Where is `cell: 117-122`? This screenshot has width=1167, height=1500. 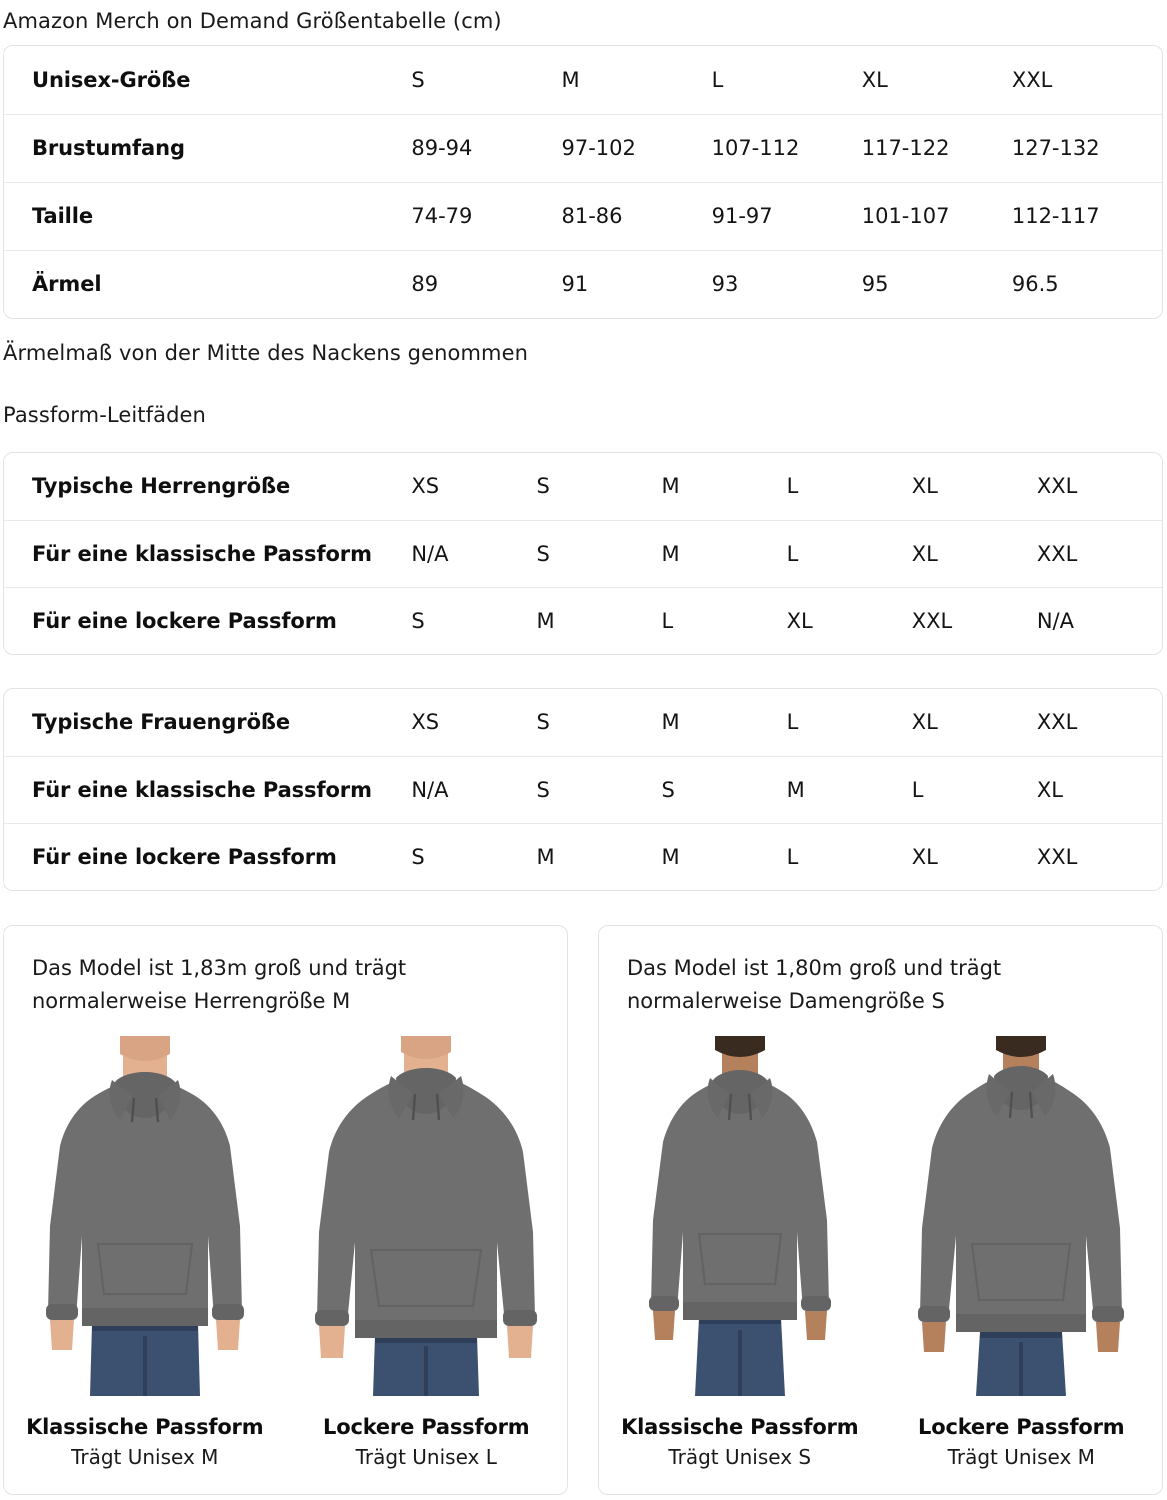
cell: 117-122 is located at coordinates (936, 147).